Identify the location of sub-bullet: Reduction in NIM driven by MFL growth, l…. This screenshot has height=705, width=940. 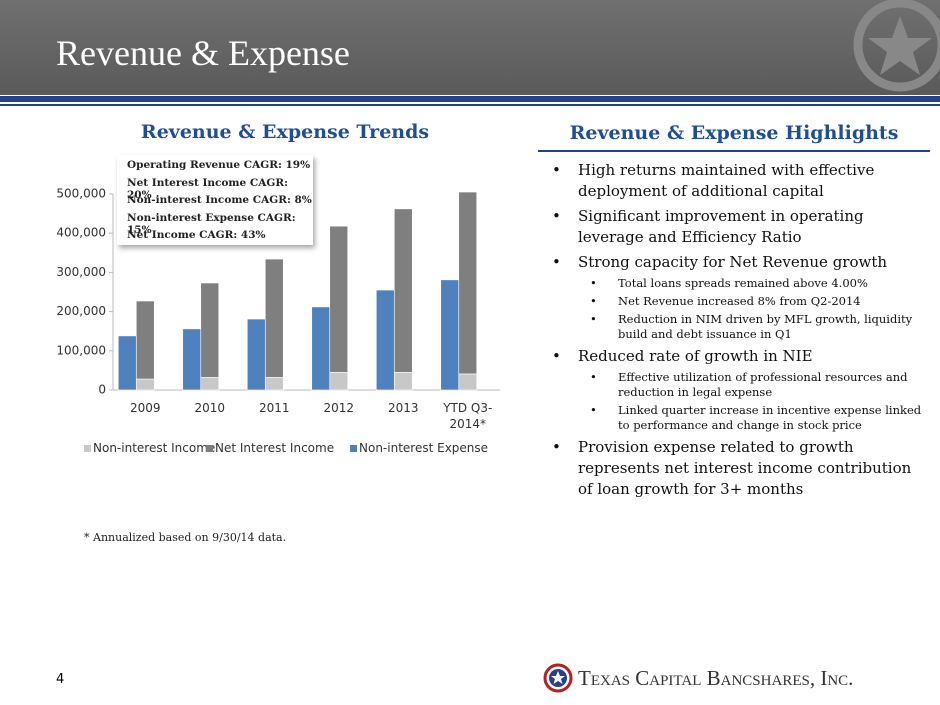
(754, 327).